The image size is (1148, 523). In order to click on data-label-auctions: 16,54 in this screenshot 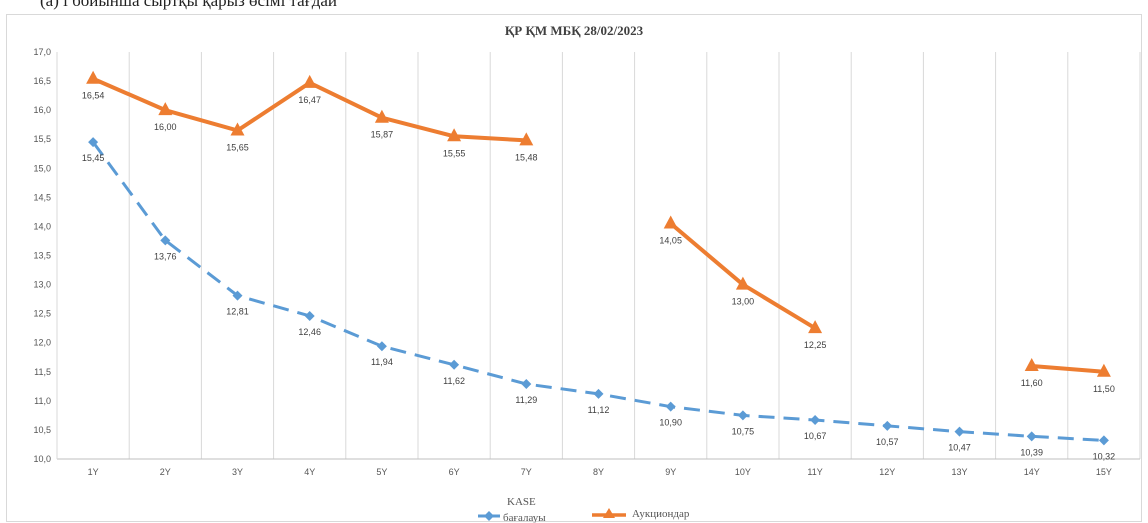, I will do `click(93, 96)`.